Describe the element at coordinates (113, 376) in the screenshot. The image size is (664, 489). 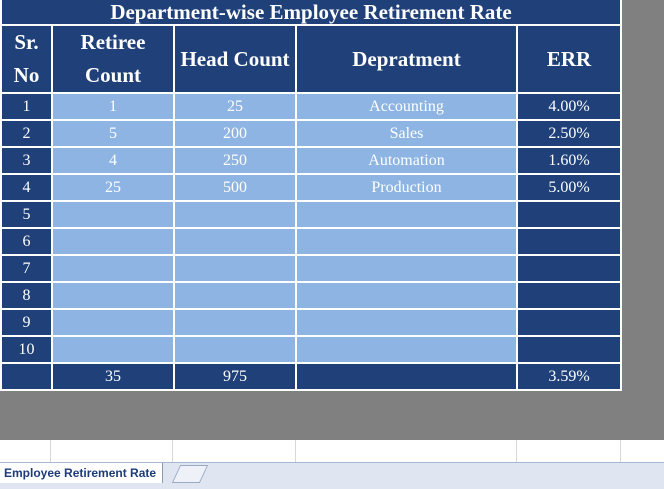
I see `total-retiree: 35` at that location.